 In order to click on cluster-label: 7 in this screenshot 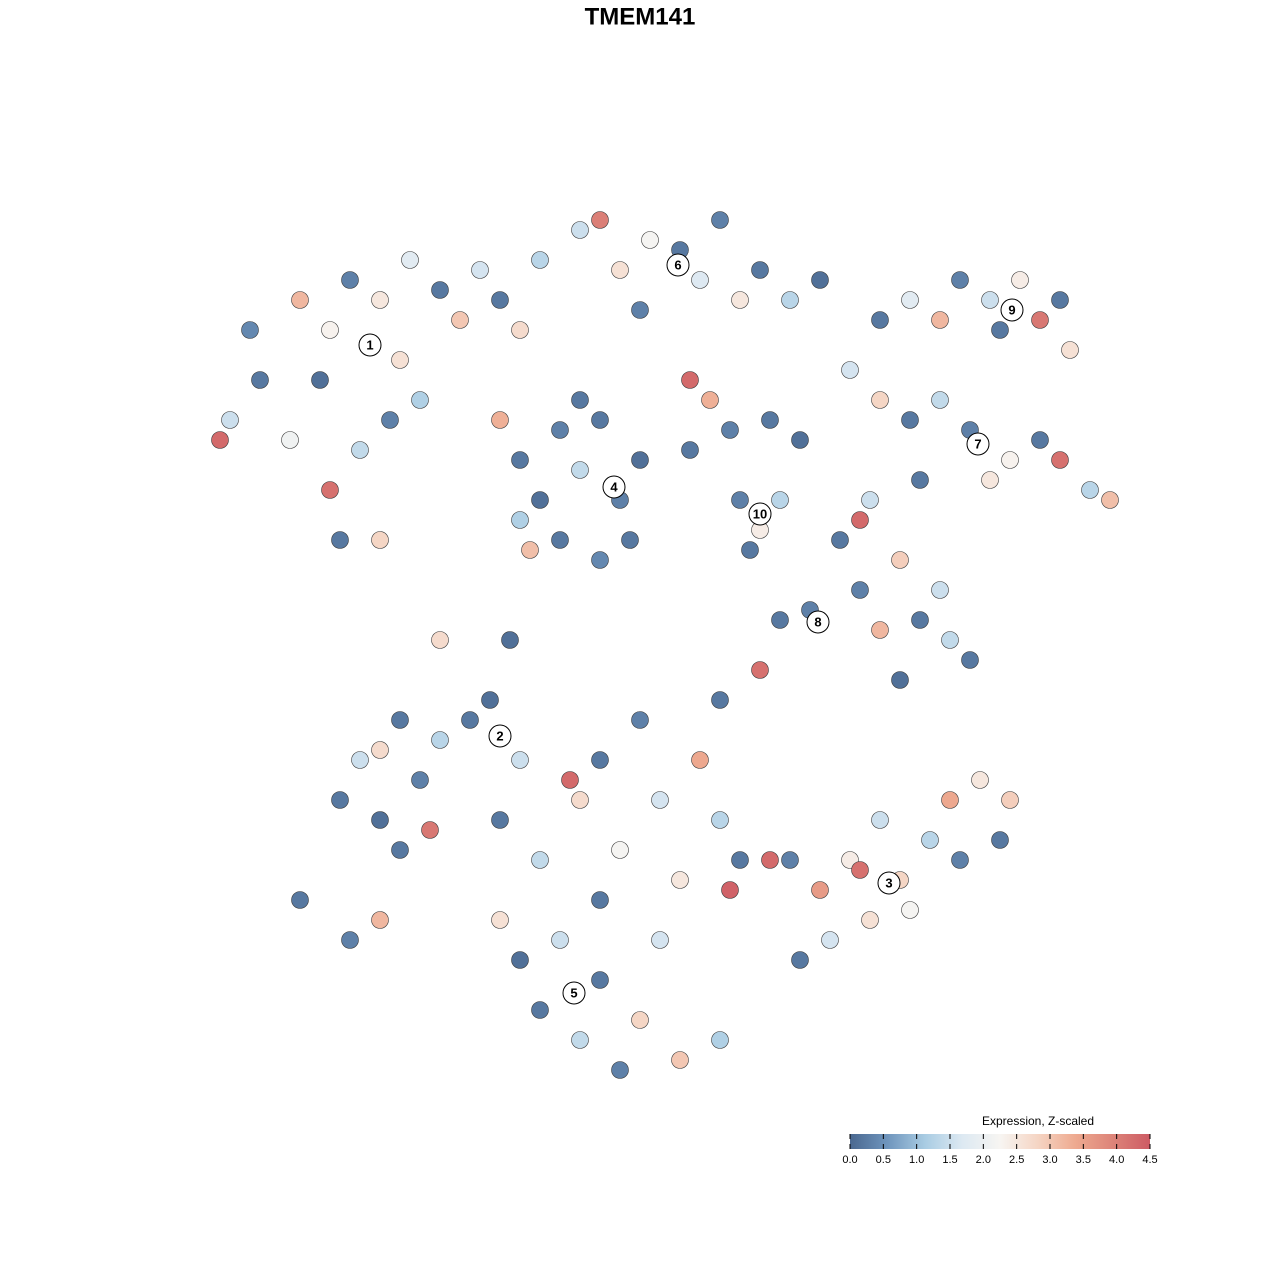, I will do `click(977, 443)`.